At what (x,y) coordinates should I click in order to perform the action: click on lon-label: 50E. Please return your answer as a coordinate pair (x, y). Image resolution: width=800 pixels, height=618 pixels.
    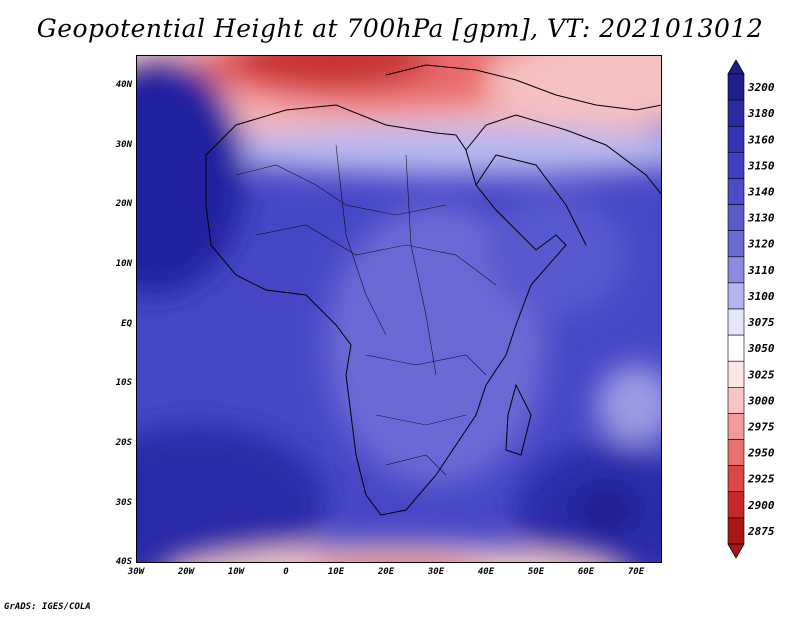
    Looking at the image, I should click on (536, 572).